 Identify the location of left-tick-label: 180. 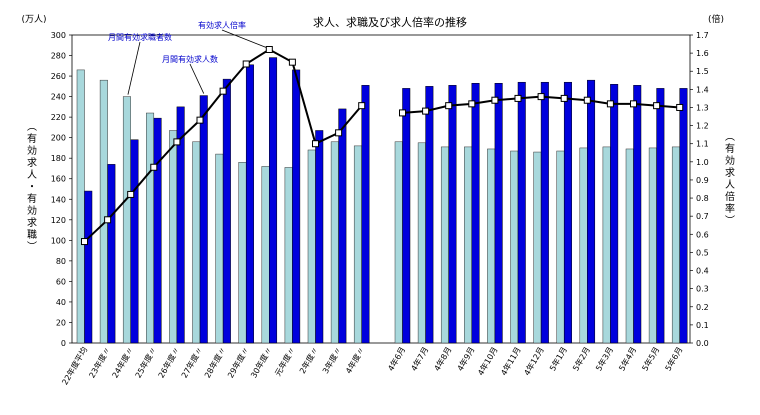
(58, 158).